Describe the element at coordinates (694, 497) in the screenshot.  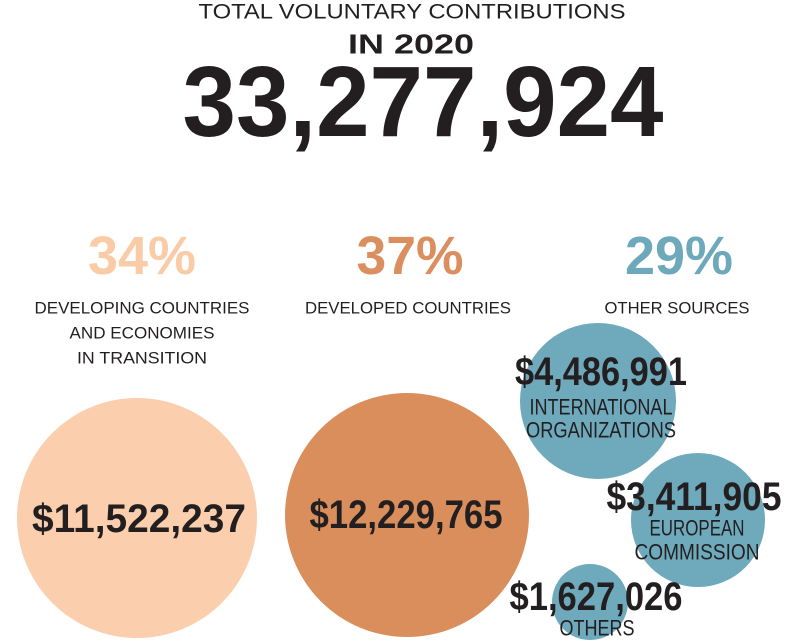
I see `amount: $3,411,905` at that location.